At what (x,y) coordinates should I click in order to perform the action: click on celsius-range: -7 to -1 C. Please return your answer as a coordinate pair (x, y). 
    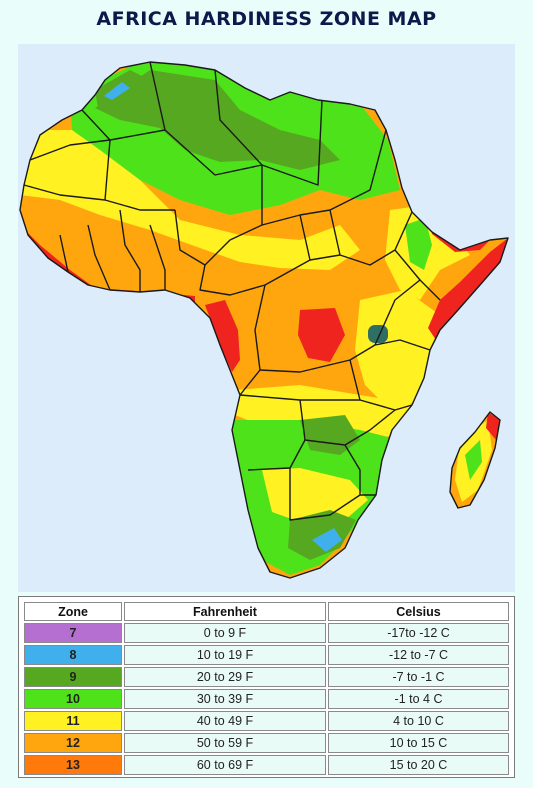
    Looking at the image, I should click on (418, 677).